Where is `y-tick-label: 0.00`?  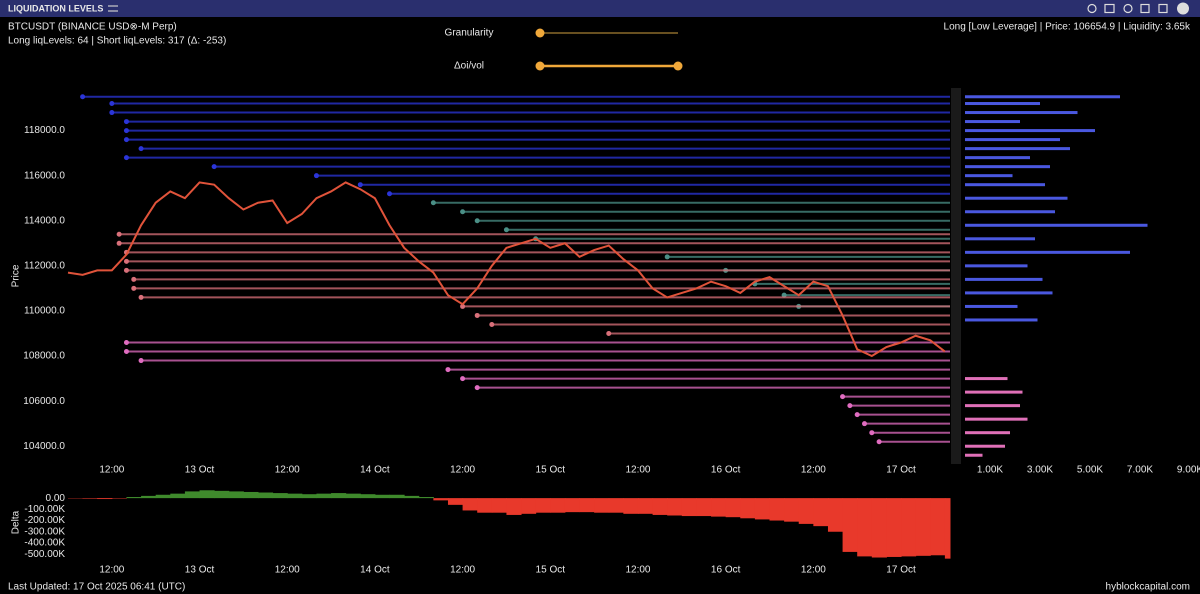 y-tick-label: 0.00 is located at coordinates (56, 498).